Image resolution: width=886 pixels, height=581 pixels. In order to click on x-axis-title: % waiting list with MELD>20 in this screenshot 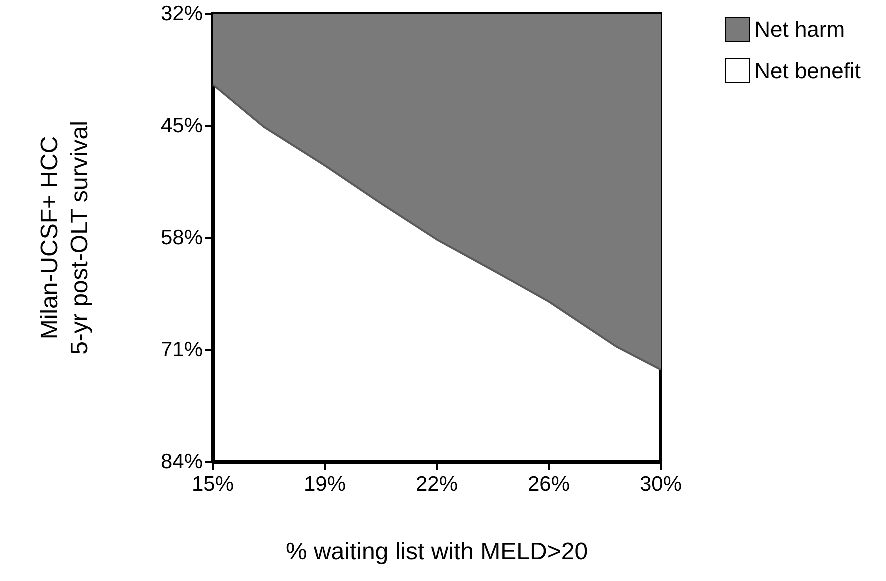, I will do `click(437, 552)`.